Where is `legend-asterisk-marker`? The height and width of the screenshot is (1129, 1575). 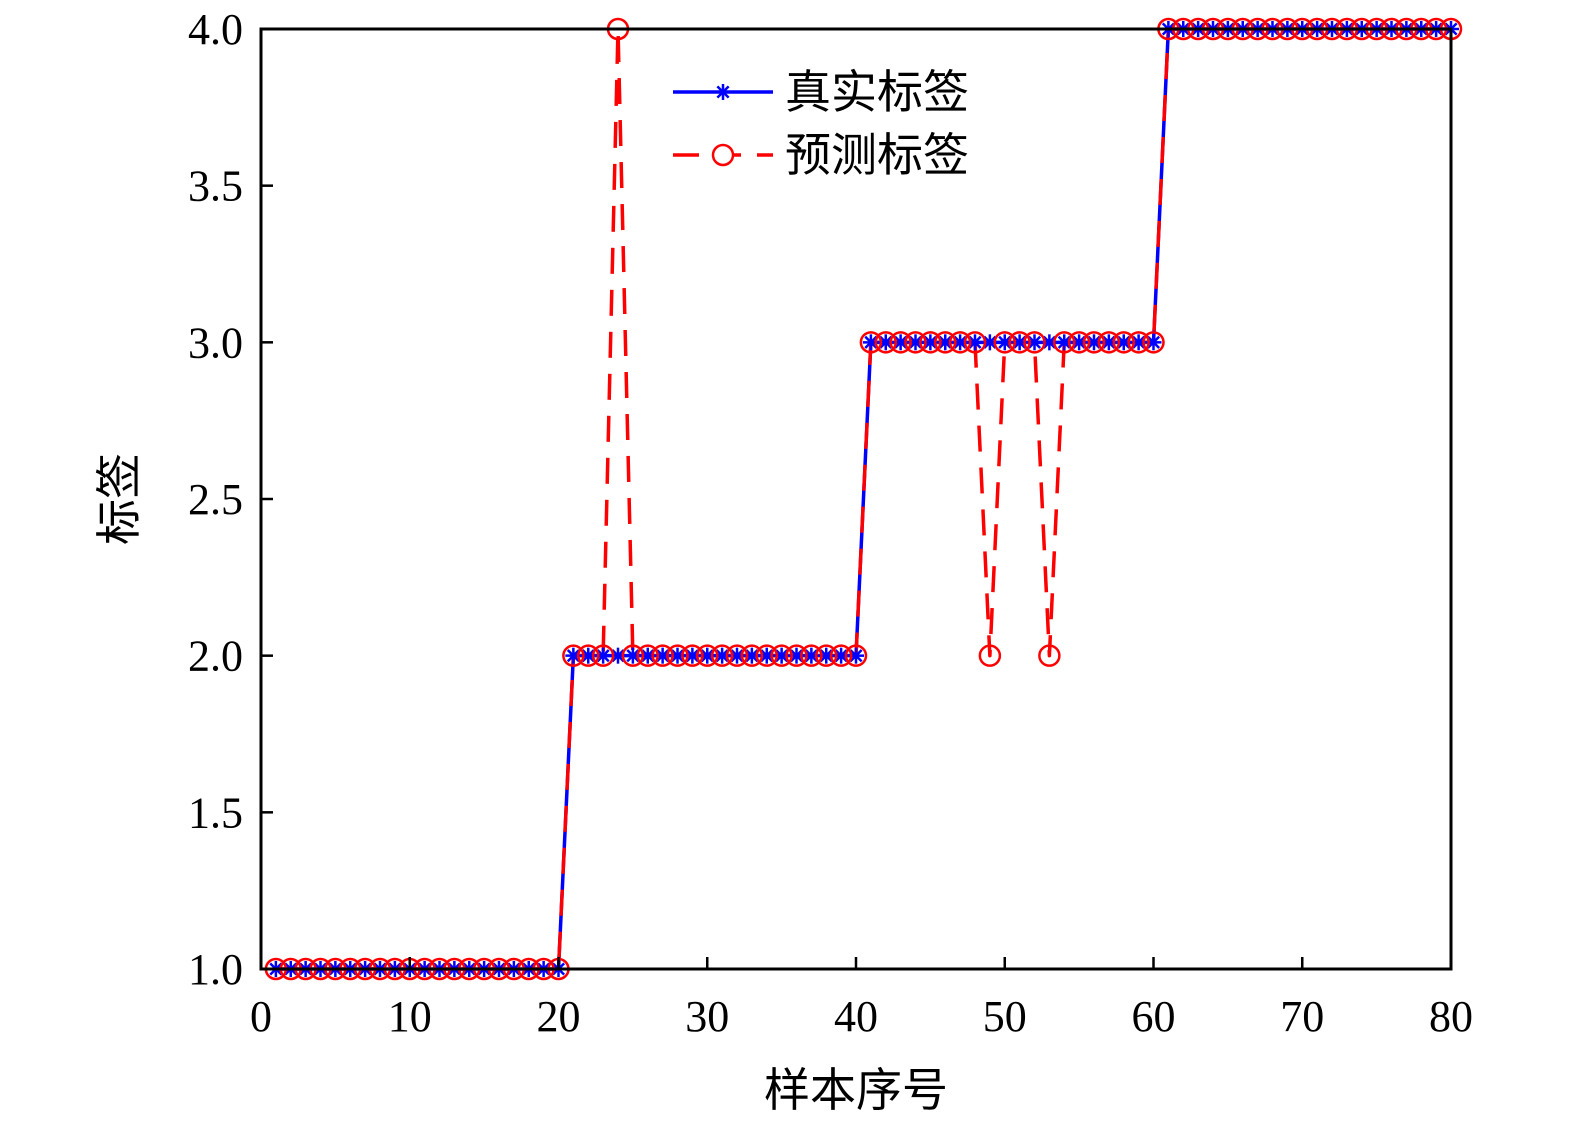
legend-asterisk-marker is located at coordinates (723, 92).